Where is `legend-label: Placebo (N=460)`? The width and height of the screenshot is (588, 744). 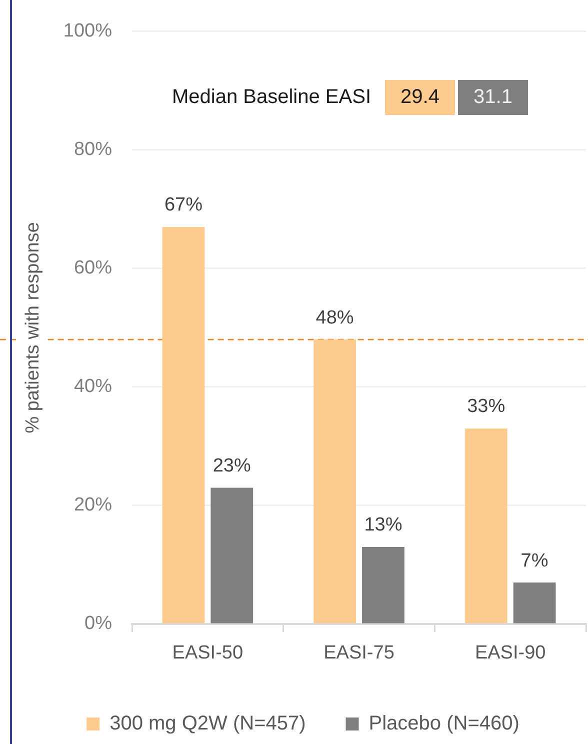
legend-label: Placebo (N=460) is located at coordinates (444, 723).